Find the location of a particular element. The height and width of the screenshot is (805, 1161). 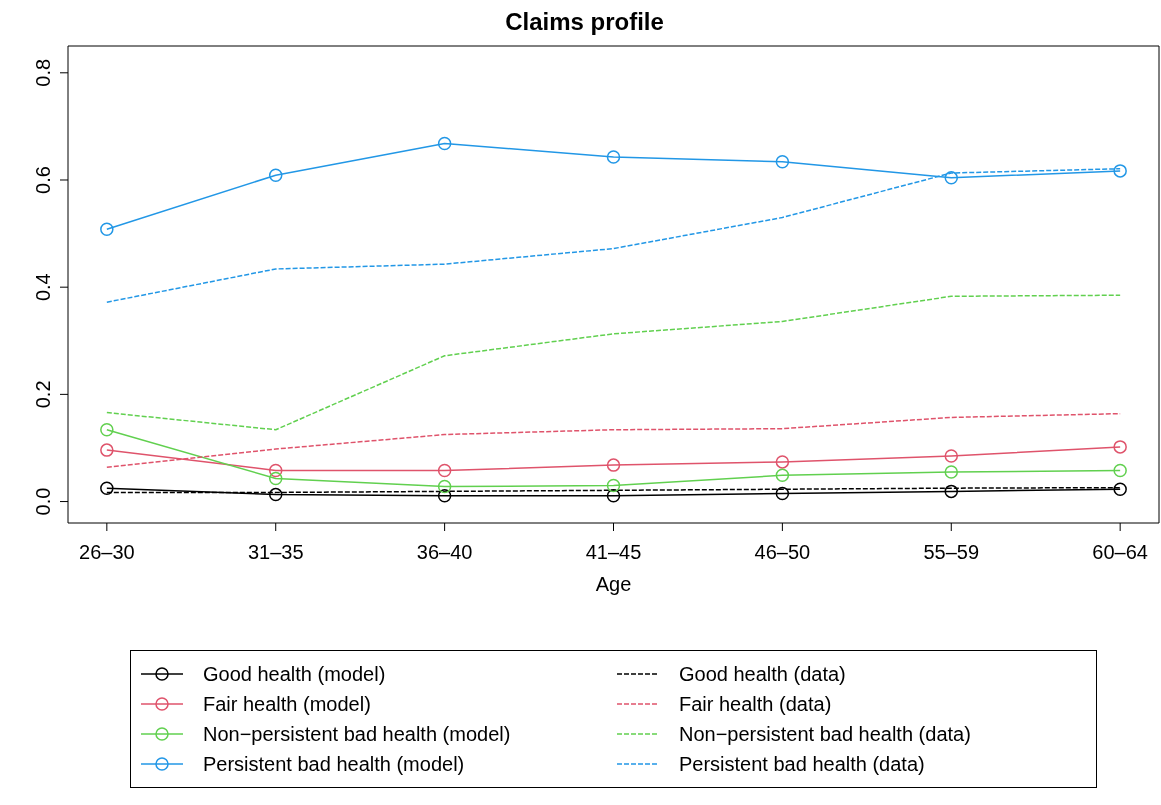

legend-label: Good health (data) is located at coordinates (762, 674).